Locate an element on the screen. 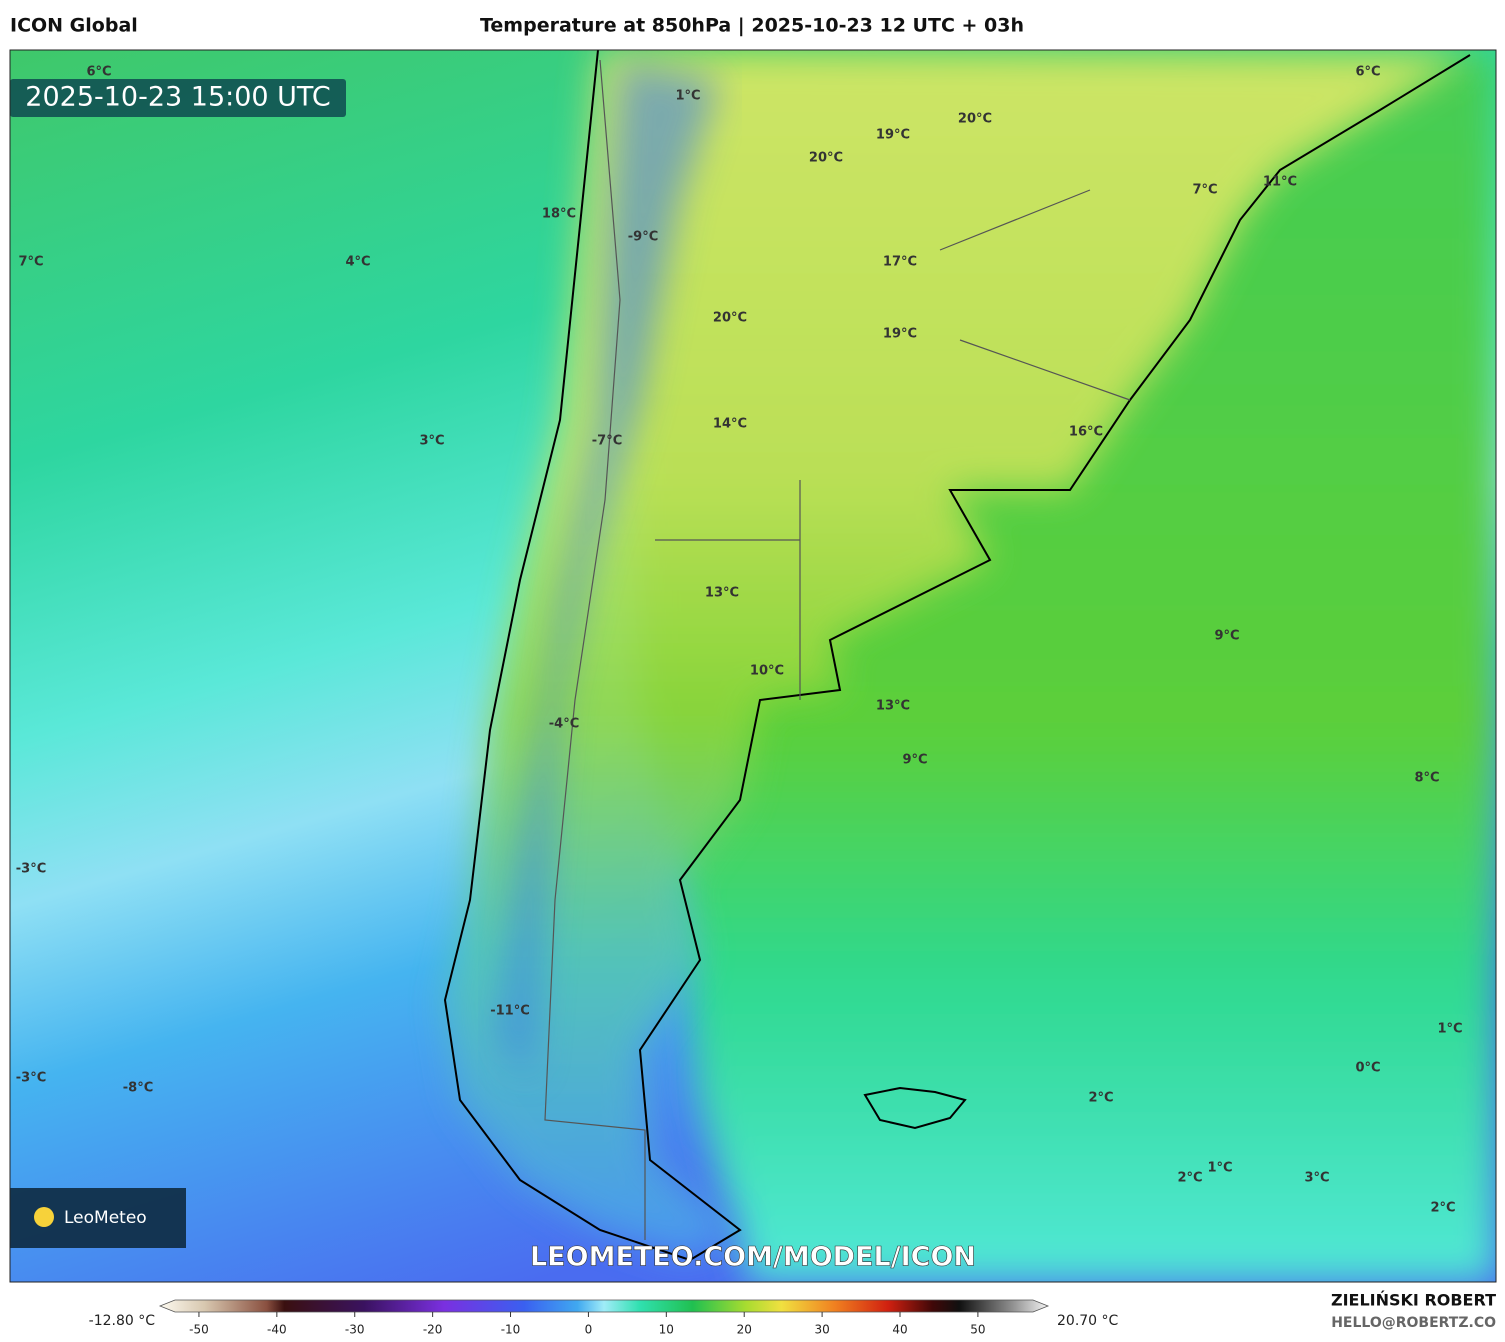 This screenshot has height=1342, width=1505. timestamp-box is located at coordinates (178, 98).